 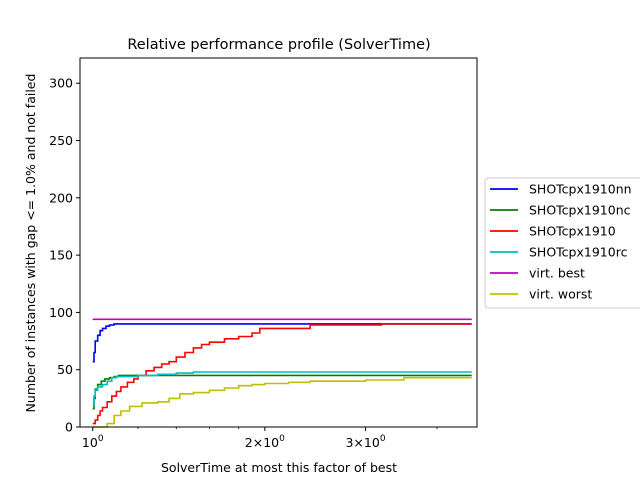 I want to click on y-tick-label-6: 250, so click(x=61, y=140).